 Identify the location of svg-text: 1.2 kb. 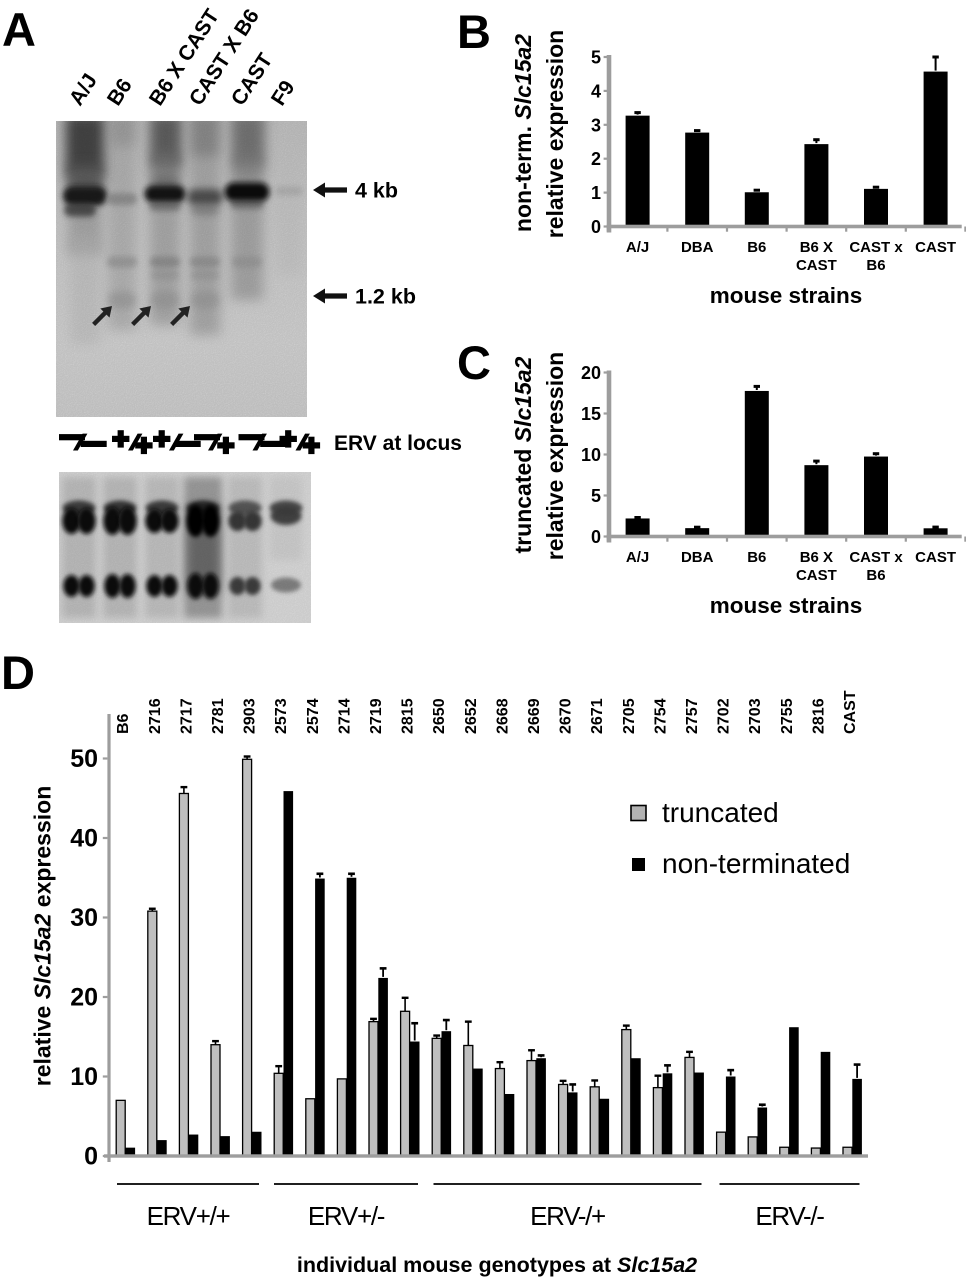
(385, 297).